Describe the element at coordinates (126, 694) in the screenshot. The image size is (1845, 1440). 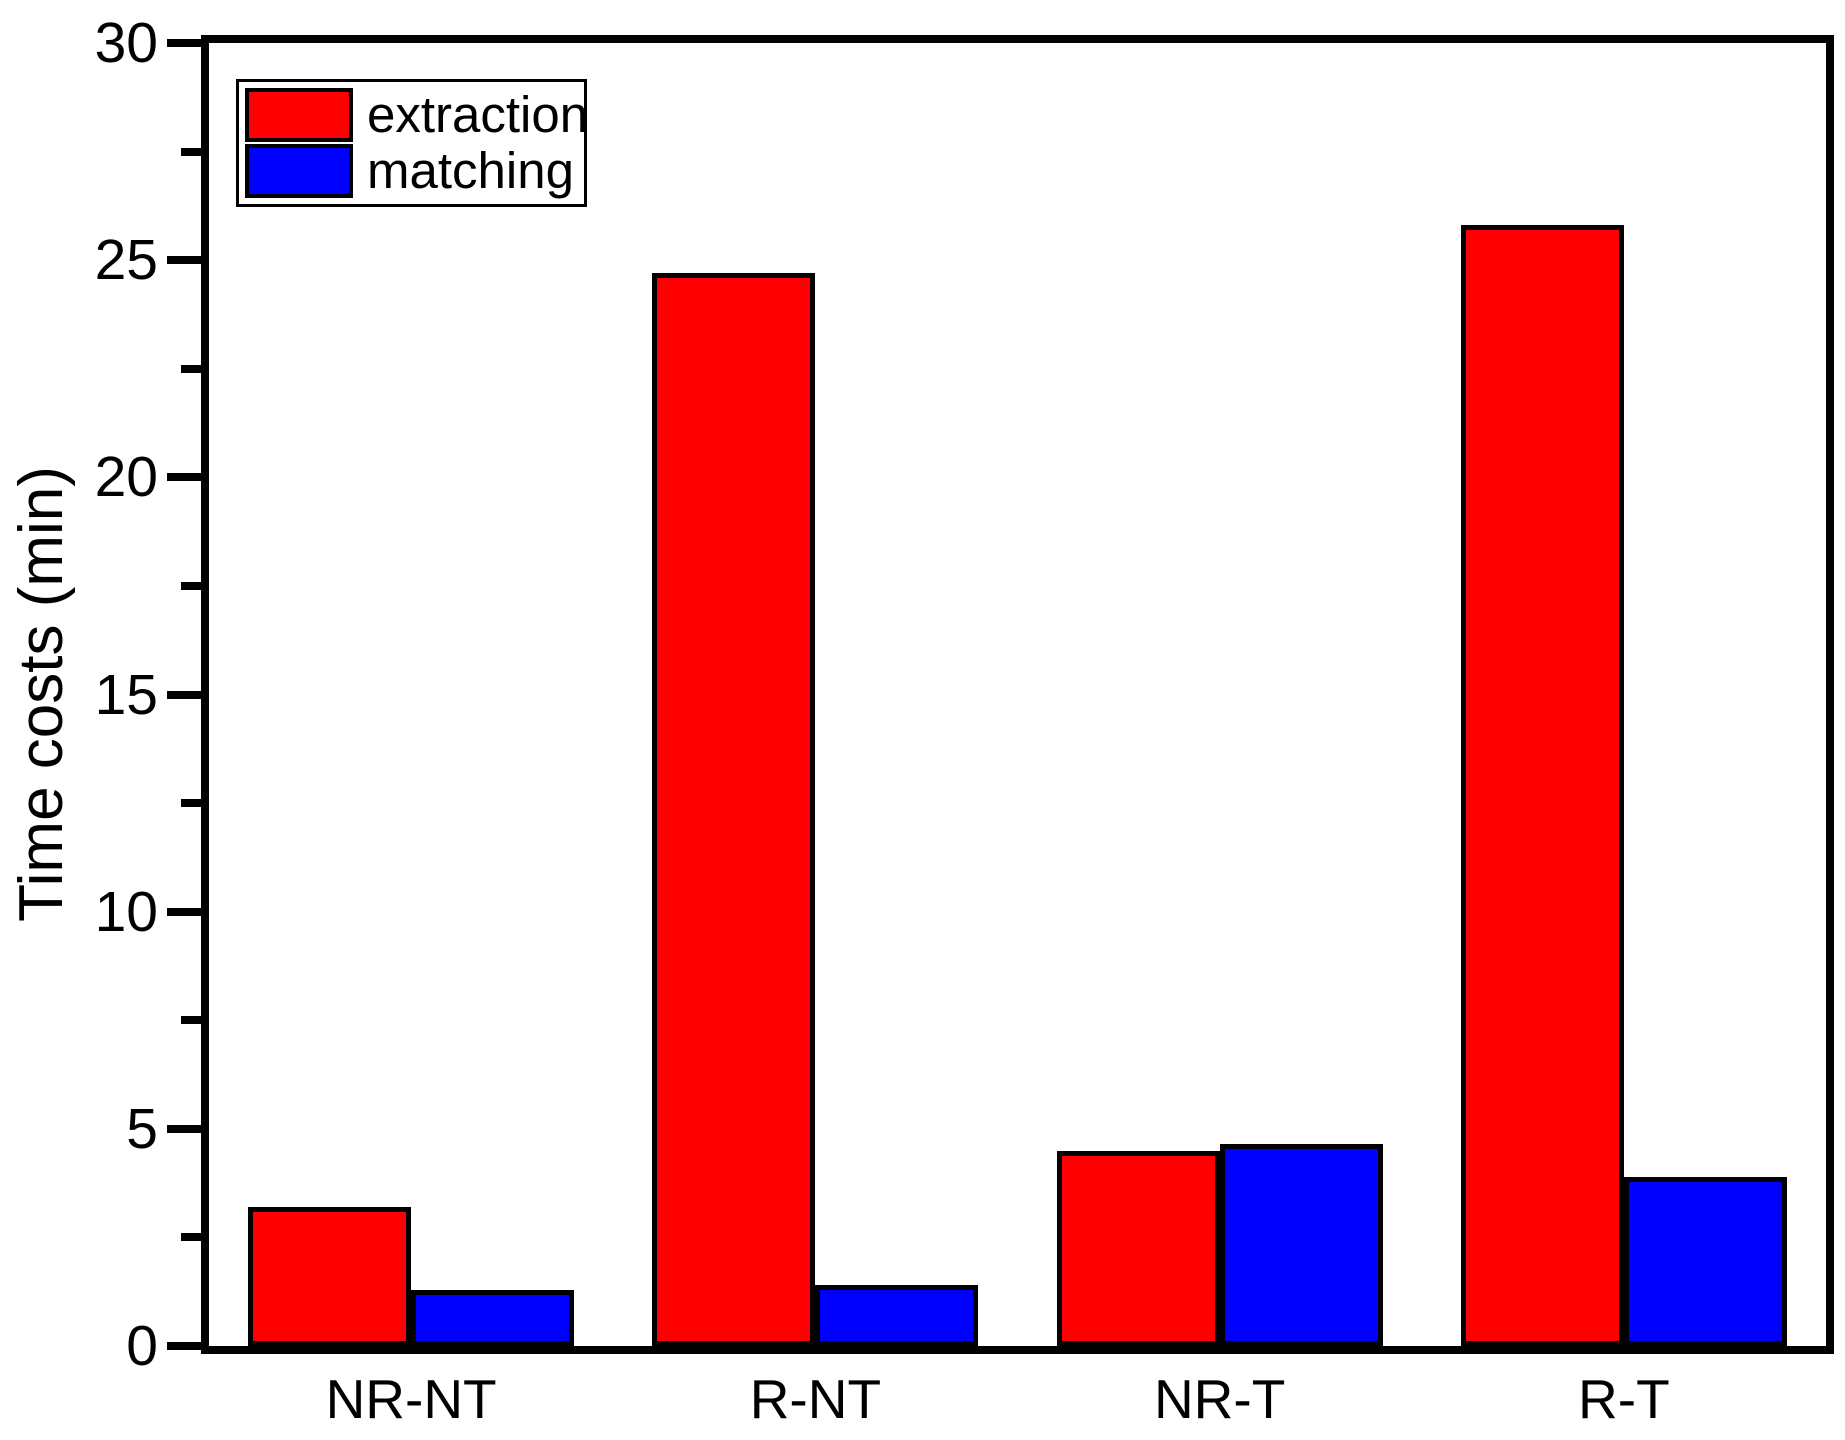
I see `y-tick-label-15: 15` at that location.